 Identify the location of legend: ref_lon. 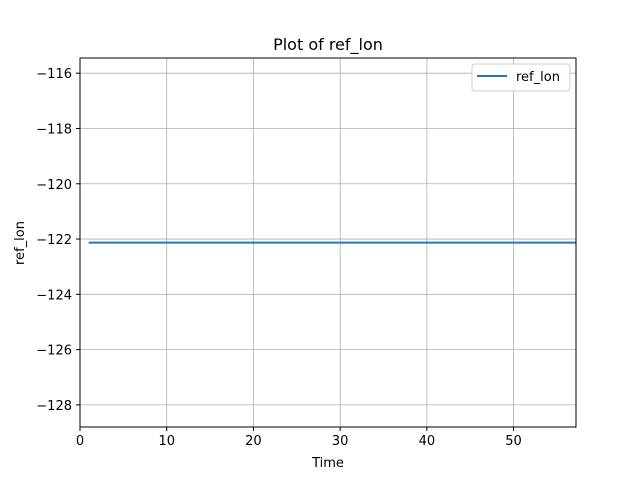
(521, 77).